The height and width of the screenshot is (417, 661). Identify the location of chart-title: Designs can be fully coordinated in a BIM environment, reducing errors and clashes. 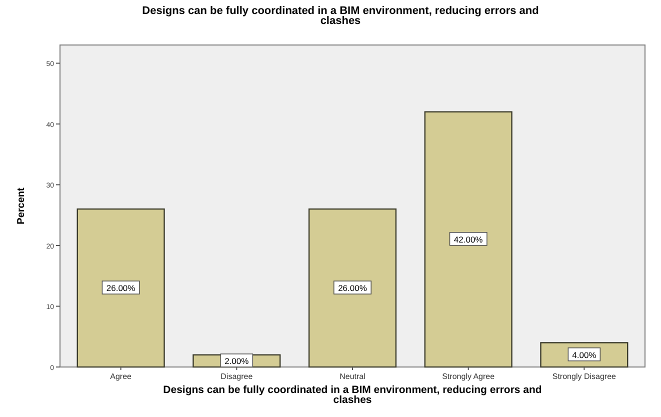
(340, 16).